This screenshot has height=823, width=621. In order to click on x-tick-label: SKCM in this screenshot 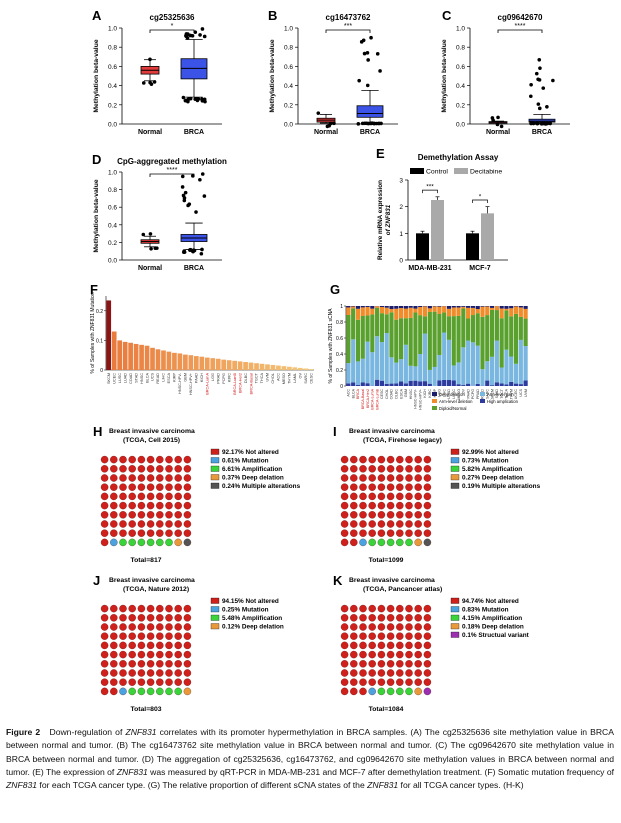, I will do `click(109, 378)`.